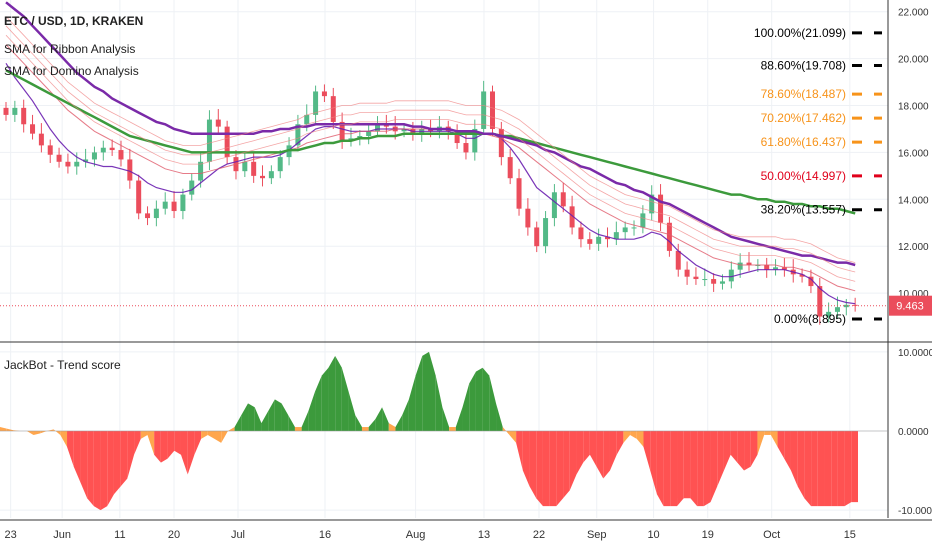  What do you see at coordinates (119, 535) in the screenshot?
I see `x-tick-label: 11` at bounding box center [119, 535].